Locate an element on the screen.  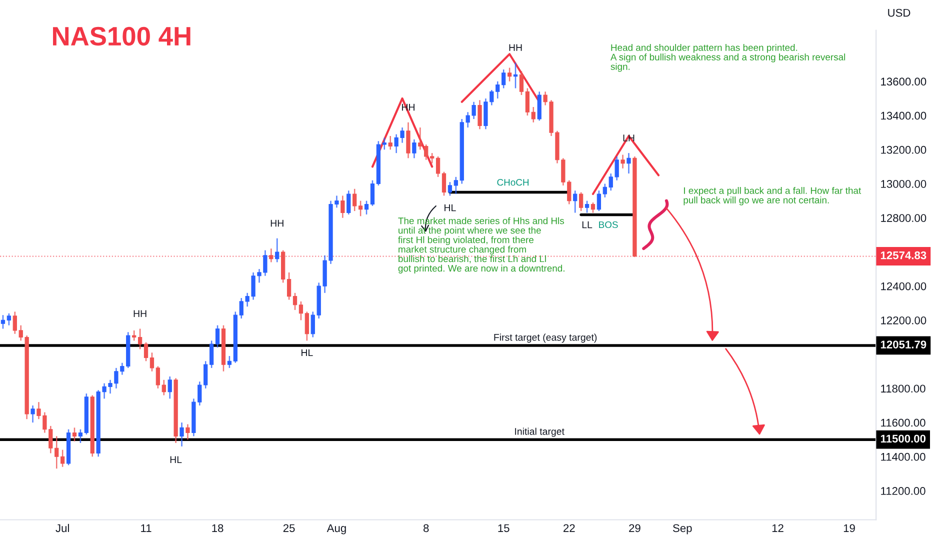
x-tick-label: 22 is located at coordinates (569, 528).